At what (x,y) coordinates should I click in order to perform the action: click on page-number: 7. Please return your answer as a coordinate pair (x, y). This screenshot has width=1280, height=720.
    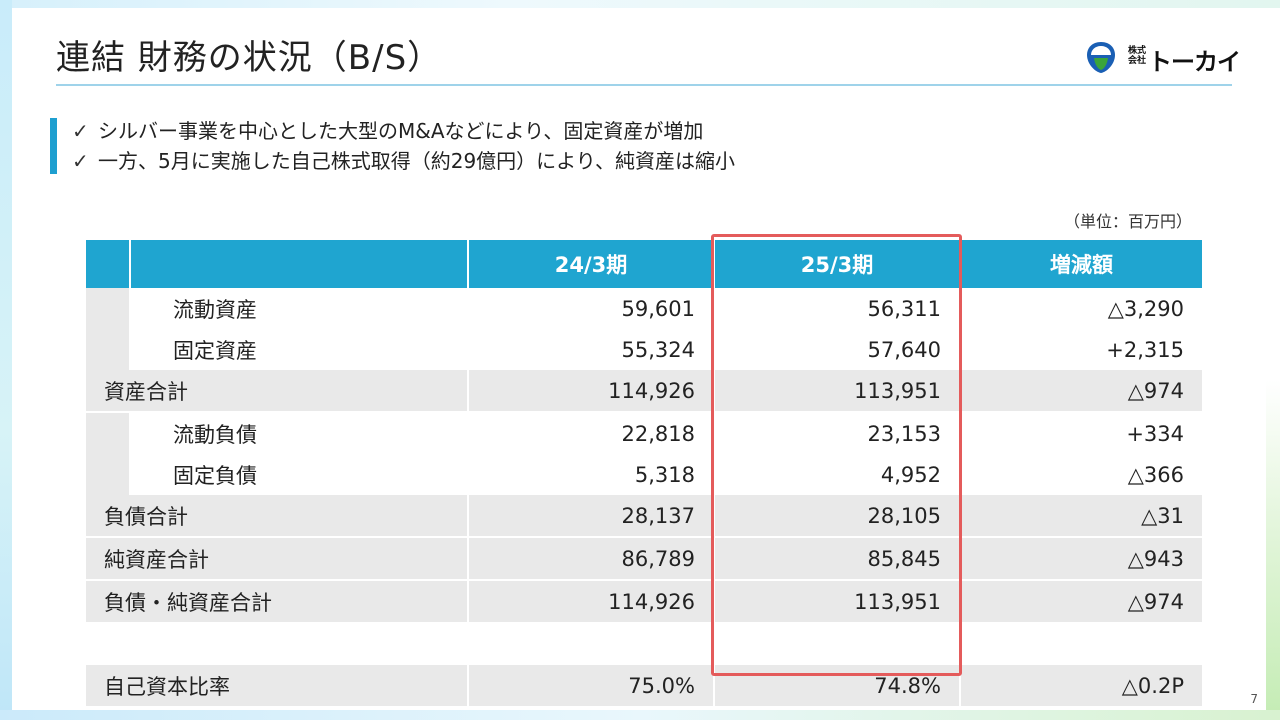
    Looking at the image, I should click on (1254, 699).